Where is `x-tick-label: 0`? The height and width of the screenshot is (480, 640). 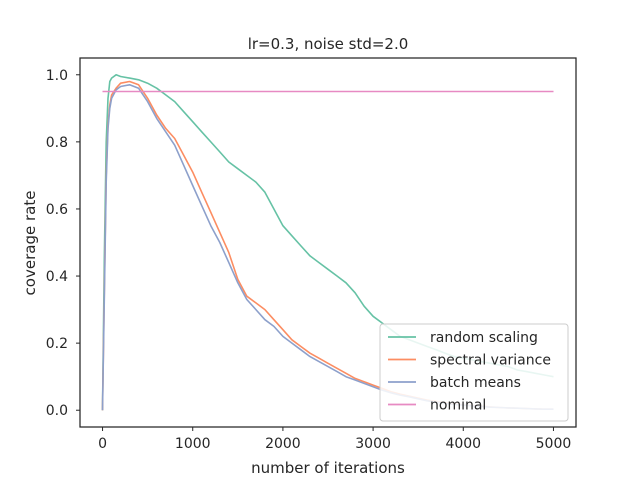
x-tick-label: 0 is located at coordinates (102, 444).